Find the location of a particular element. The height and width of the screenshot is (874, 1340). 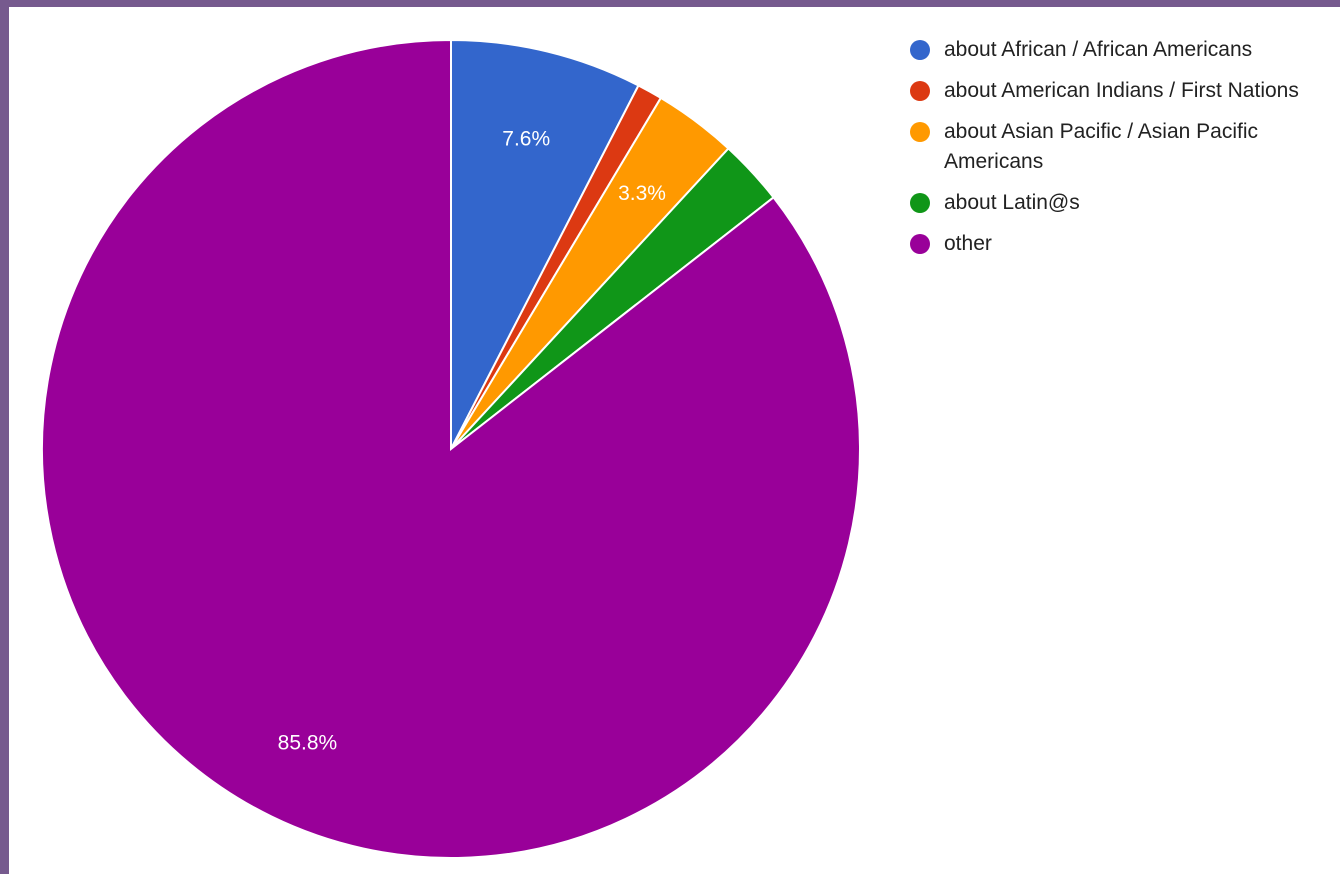

legend-label: about American Indians / First Nations is located at coordinates (1121, 90).